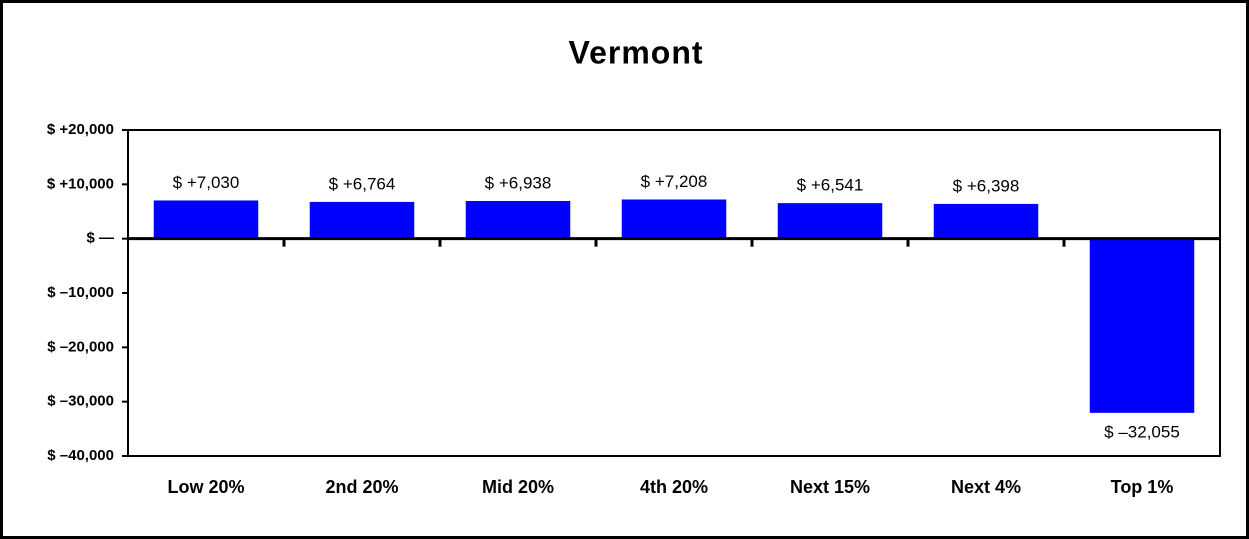 This screenshot has width=1249, height=539. Describe the element at coordinates (206, 182) in the screenshot. I see `value-label: $ +7,030` at that location.